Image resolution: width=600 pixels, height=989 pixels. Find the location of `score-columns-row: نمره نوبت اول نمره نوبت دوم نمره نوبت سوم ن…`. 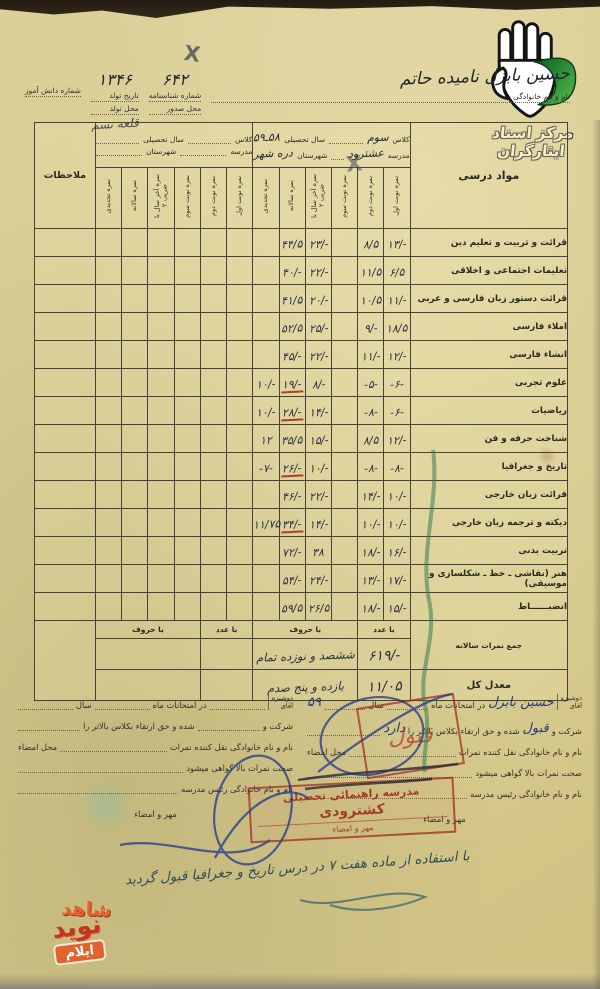

score-columns-row: نمره نوبت اول نمره نوبت دوم نمره نوبت سوم ن… is located at coordinates (301, 198).